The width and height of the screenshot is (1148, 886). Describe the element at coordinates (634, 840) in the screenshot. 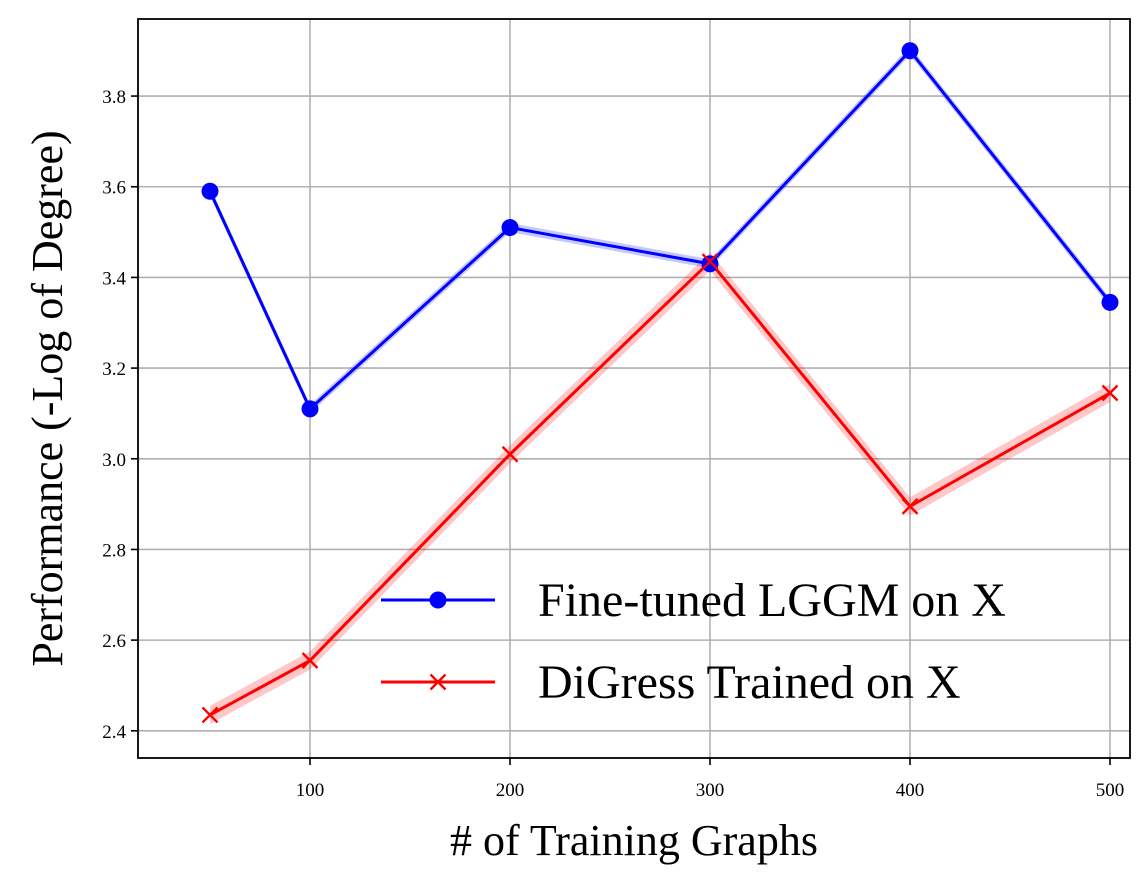

I see `x-axis-label: # of Training Graphs` at that location.